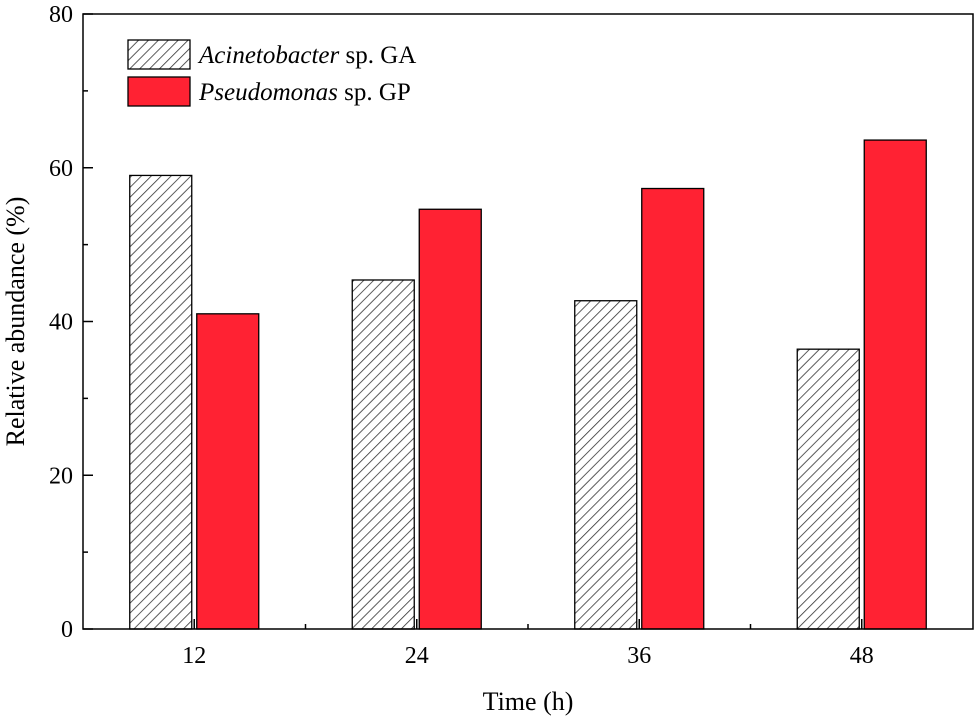  Describe the element at coordinates (61, 169) in the screenshot. I see `y-tick-label: 60` at that location.